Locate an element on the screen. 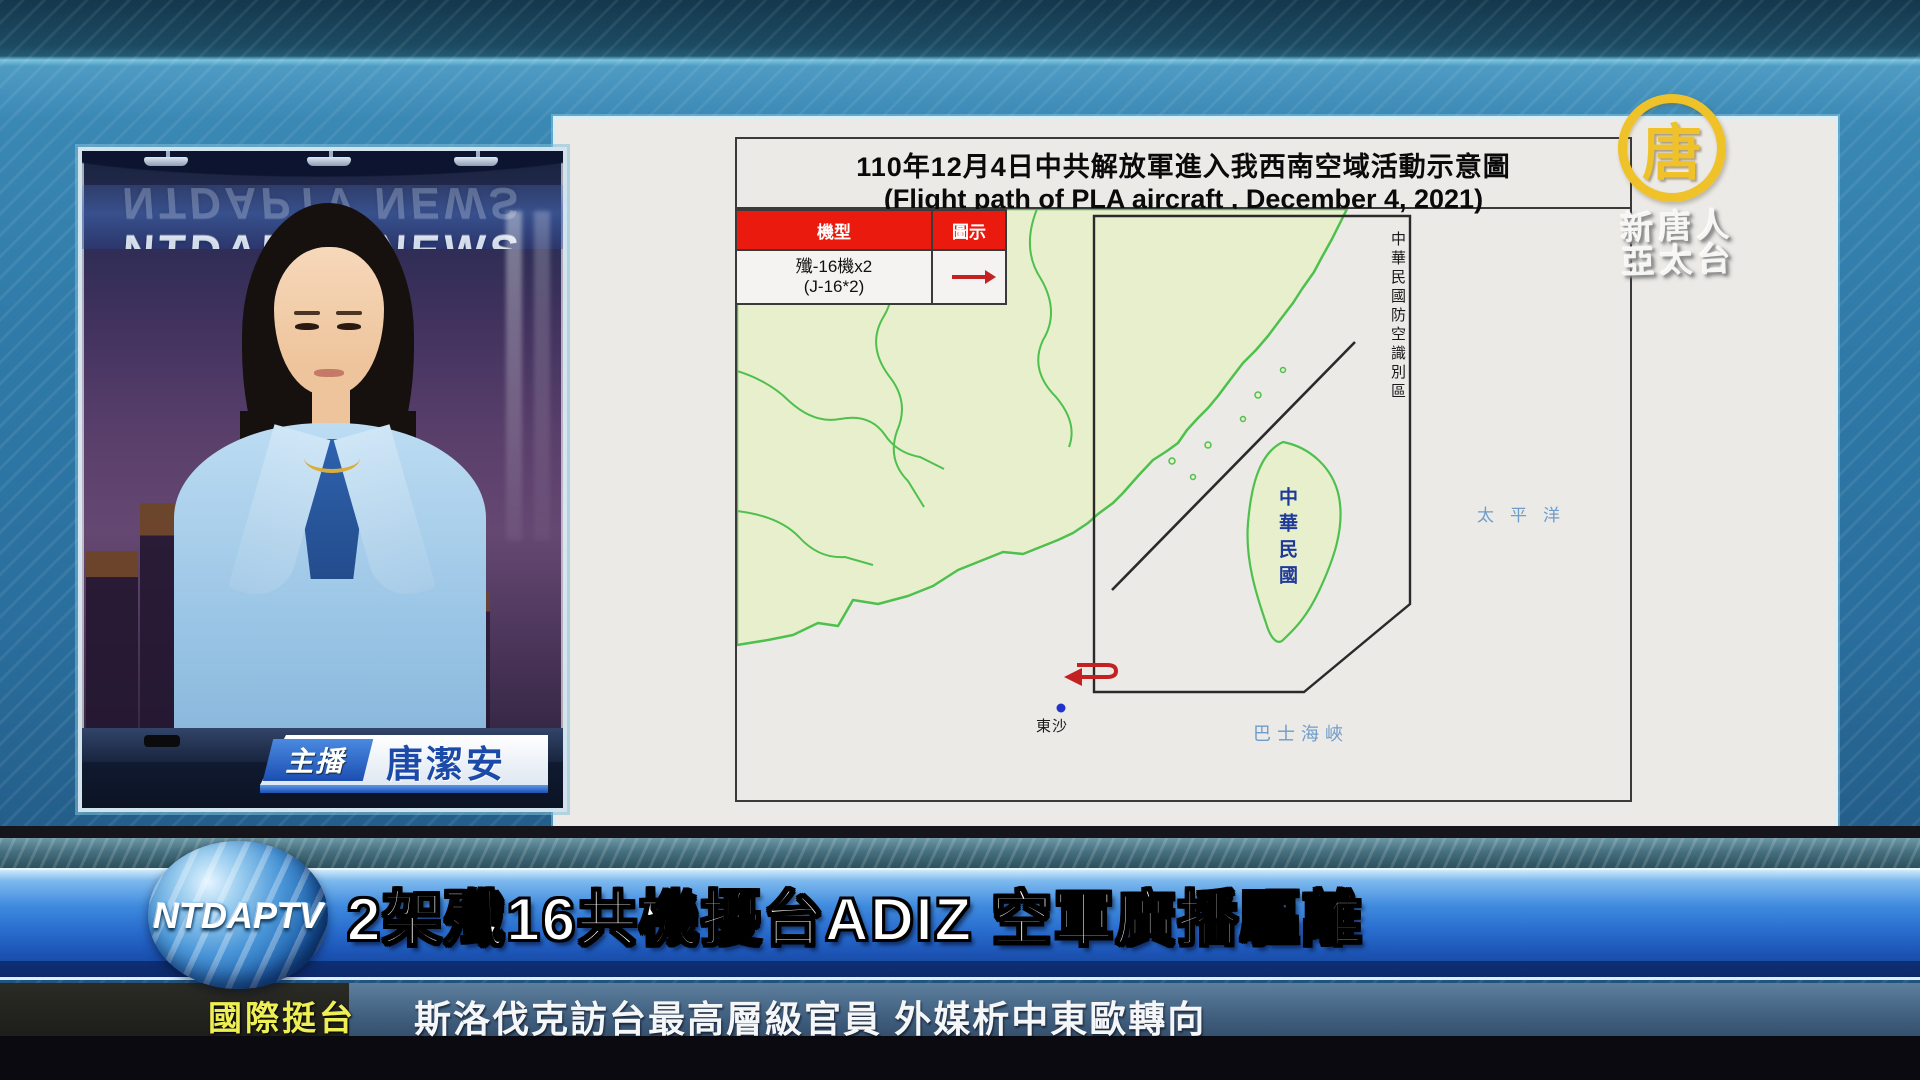 This screenshot has width=1920, height=1080. bottom-black-band is located at coordinates (960, 1058).